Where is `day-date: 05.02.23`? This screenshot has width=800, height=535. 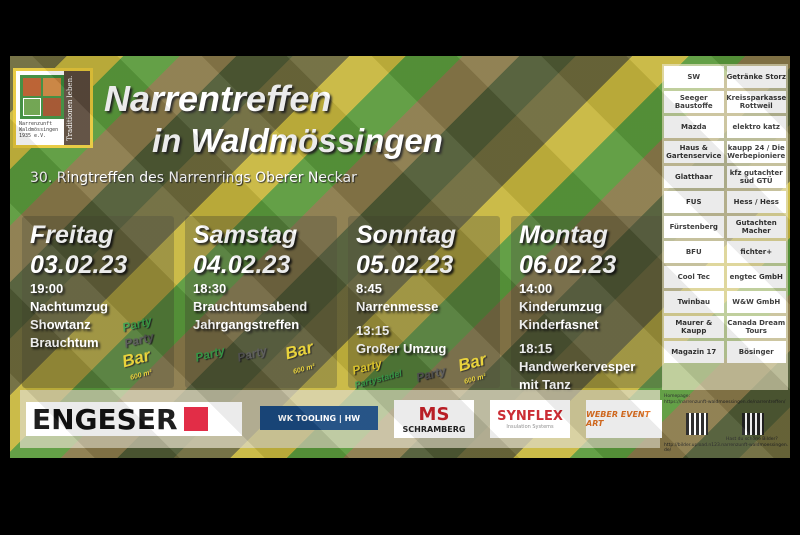 day-date: 05.02.23 is located at coordinates (405, 265).